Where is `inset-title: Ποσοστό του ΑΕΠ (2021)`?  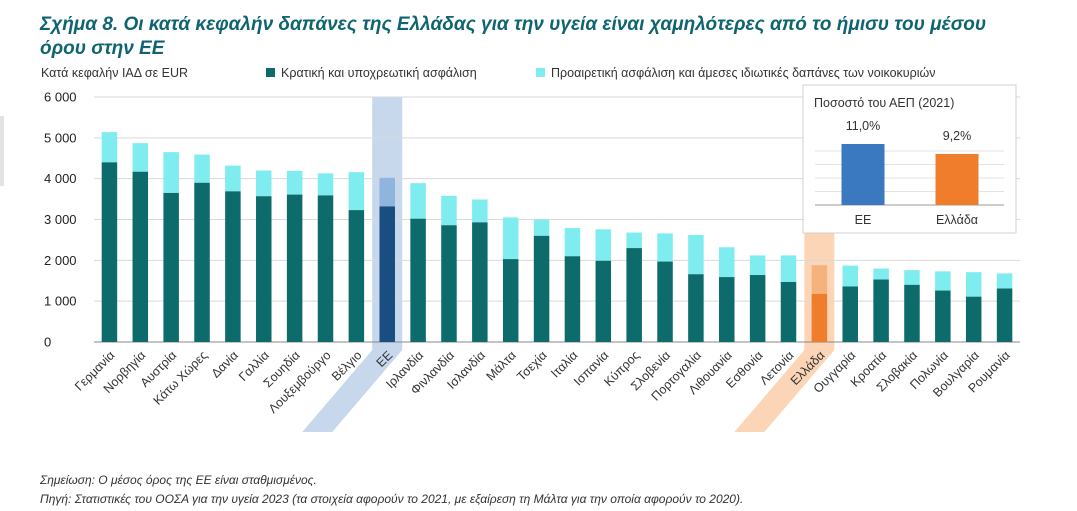
inset-title: Ποσοστό του ΑΕΠ (2021) is located at coordinates (884, 103).